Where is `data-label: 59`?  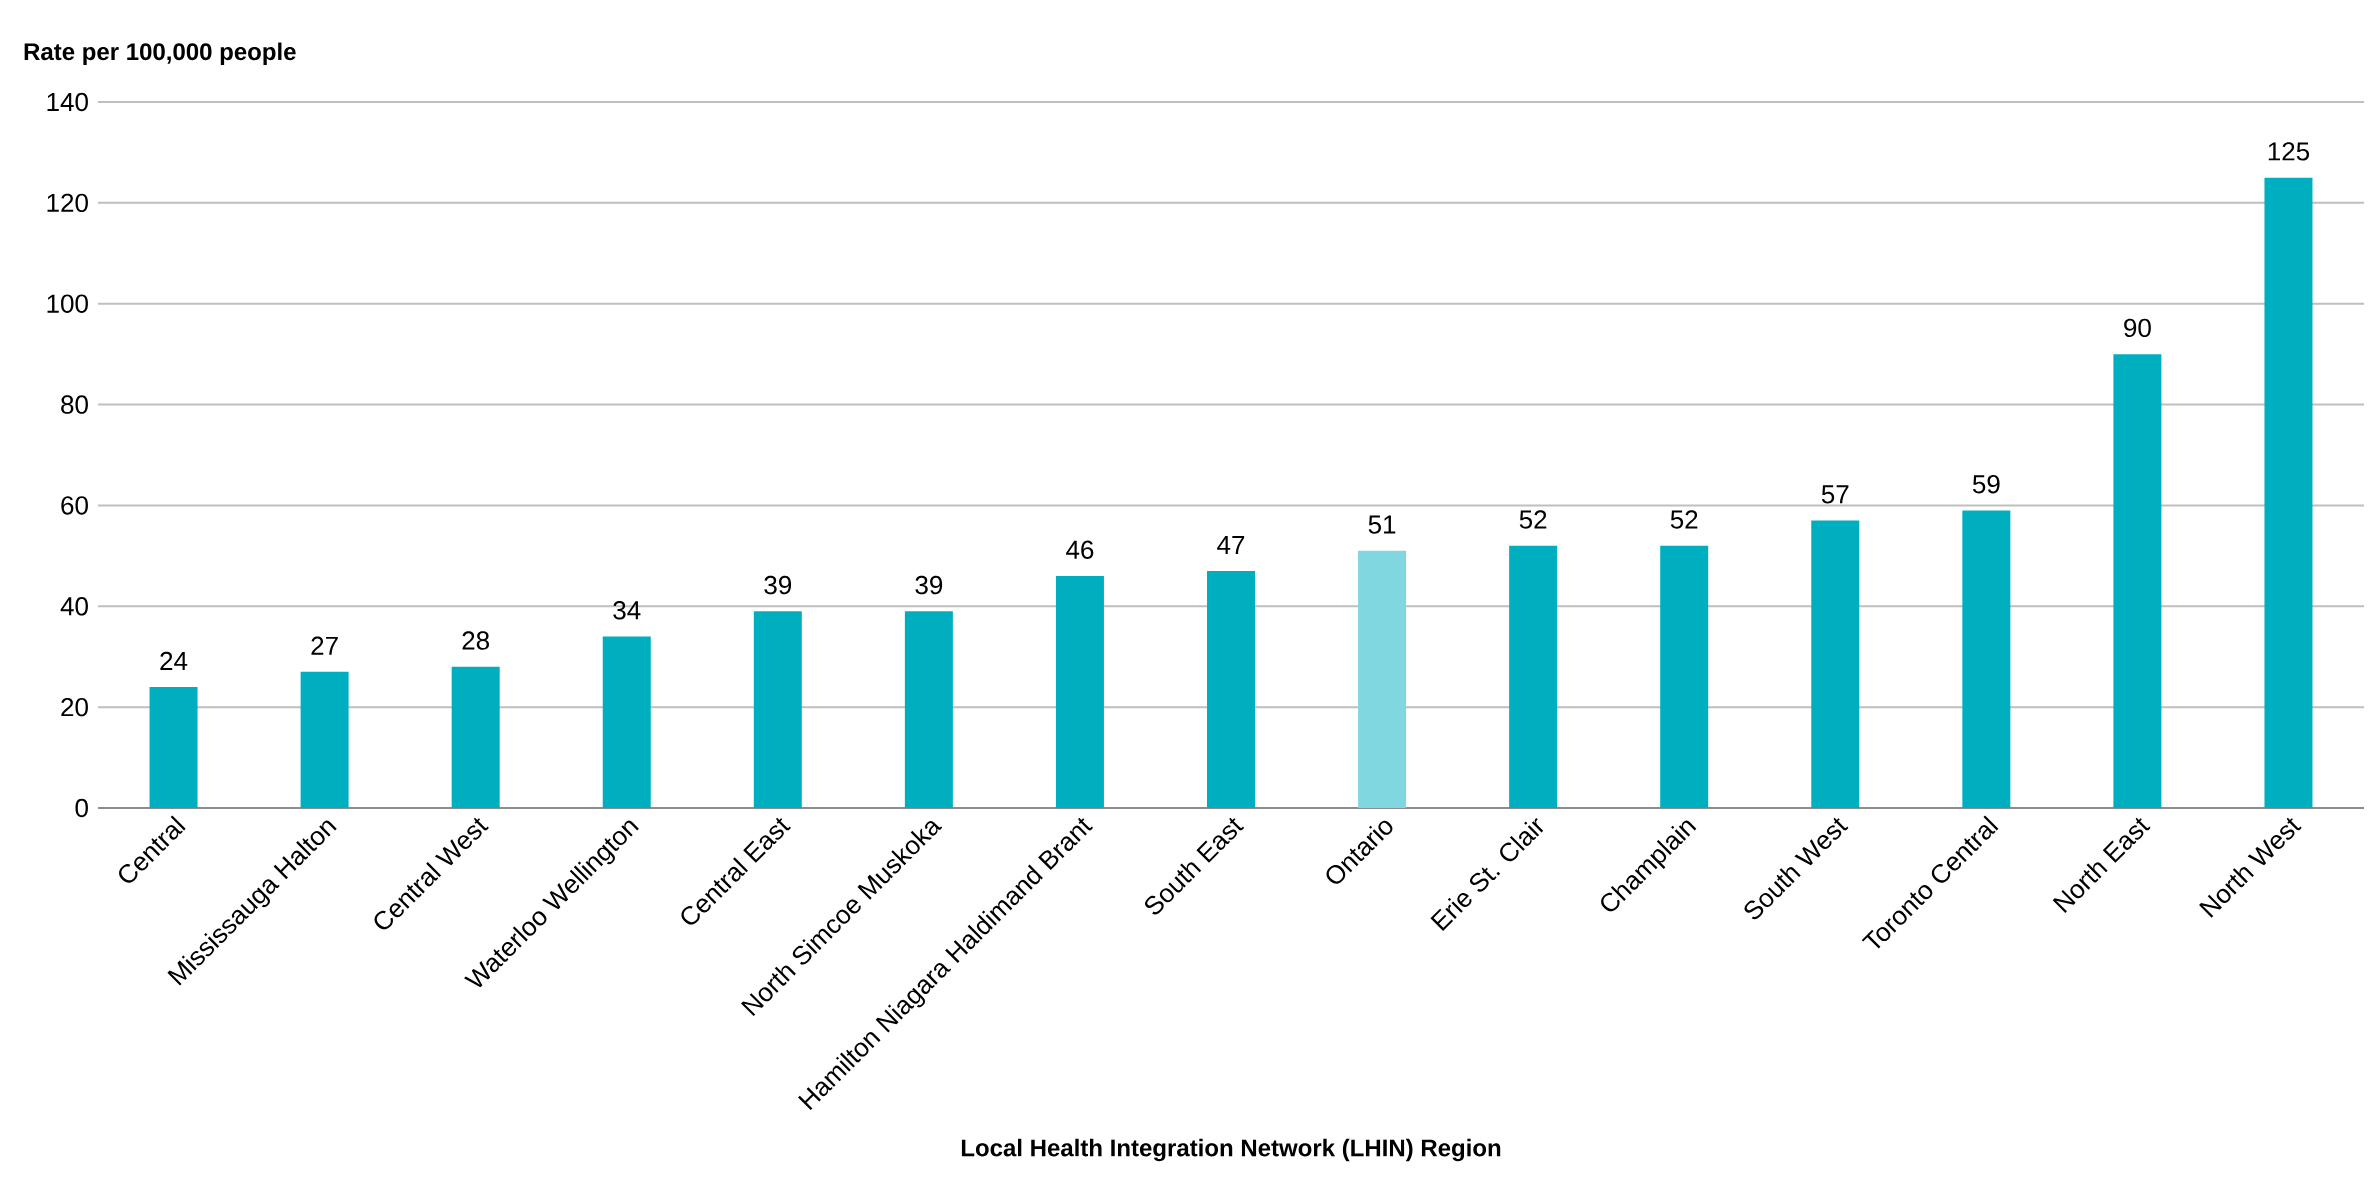 data-label: 59 is located at coordinates (1986, 484).